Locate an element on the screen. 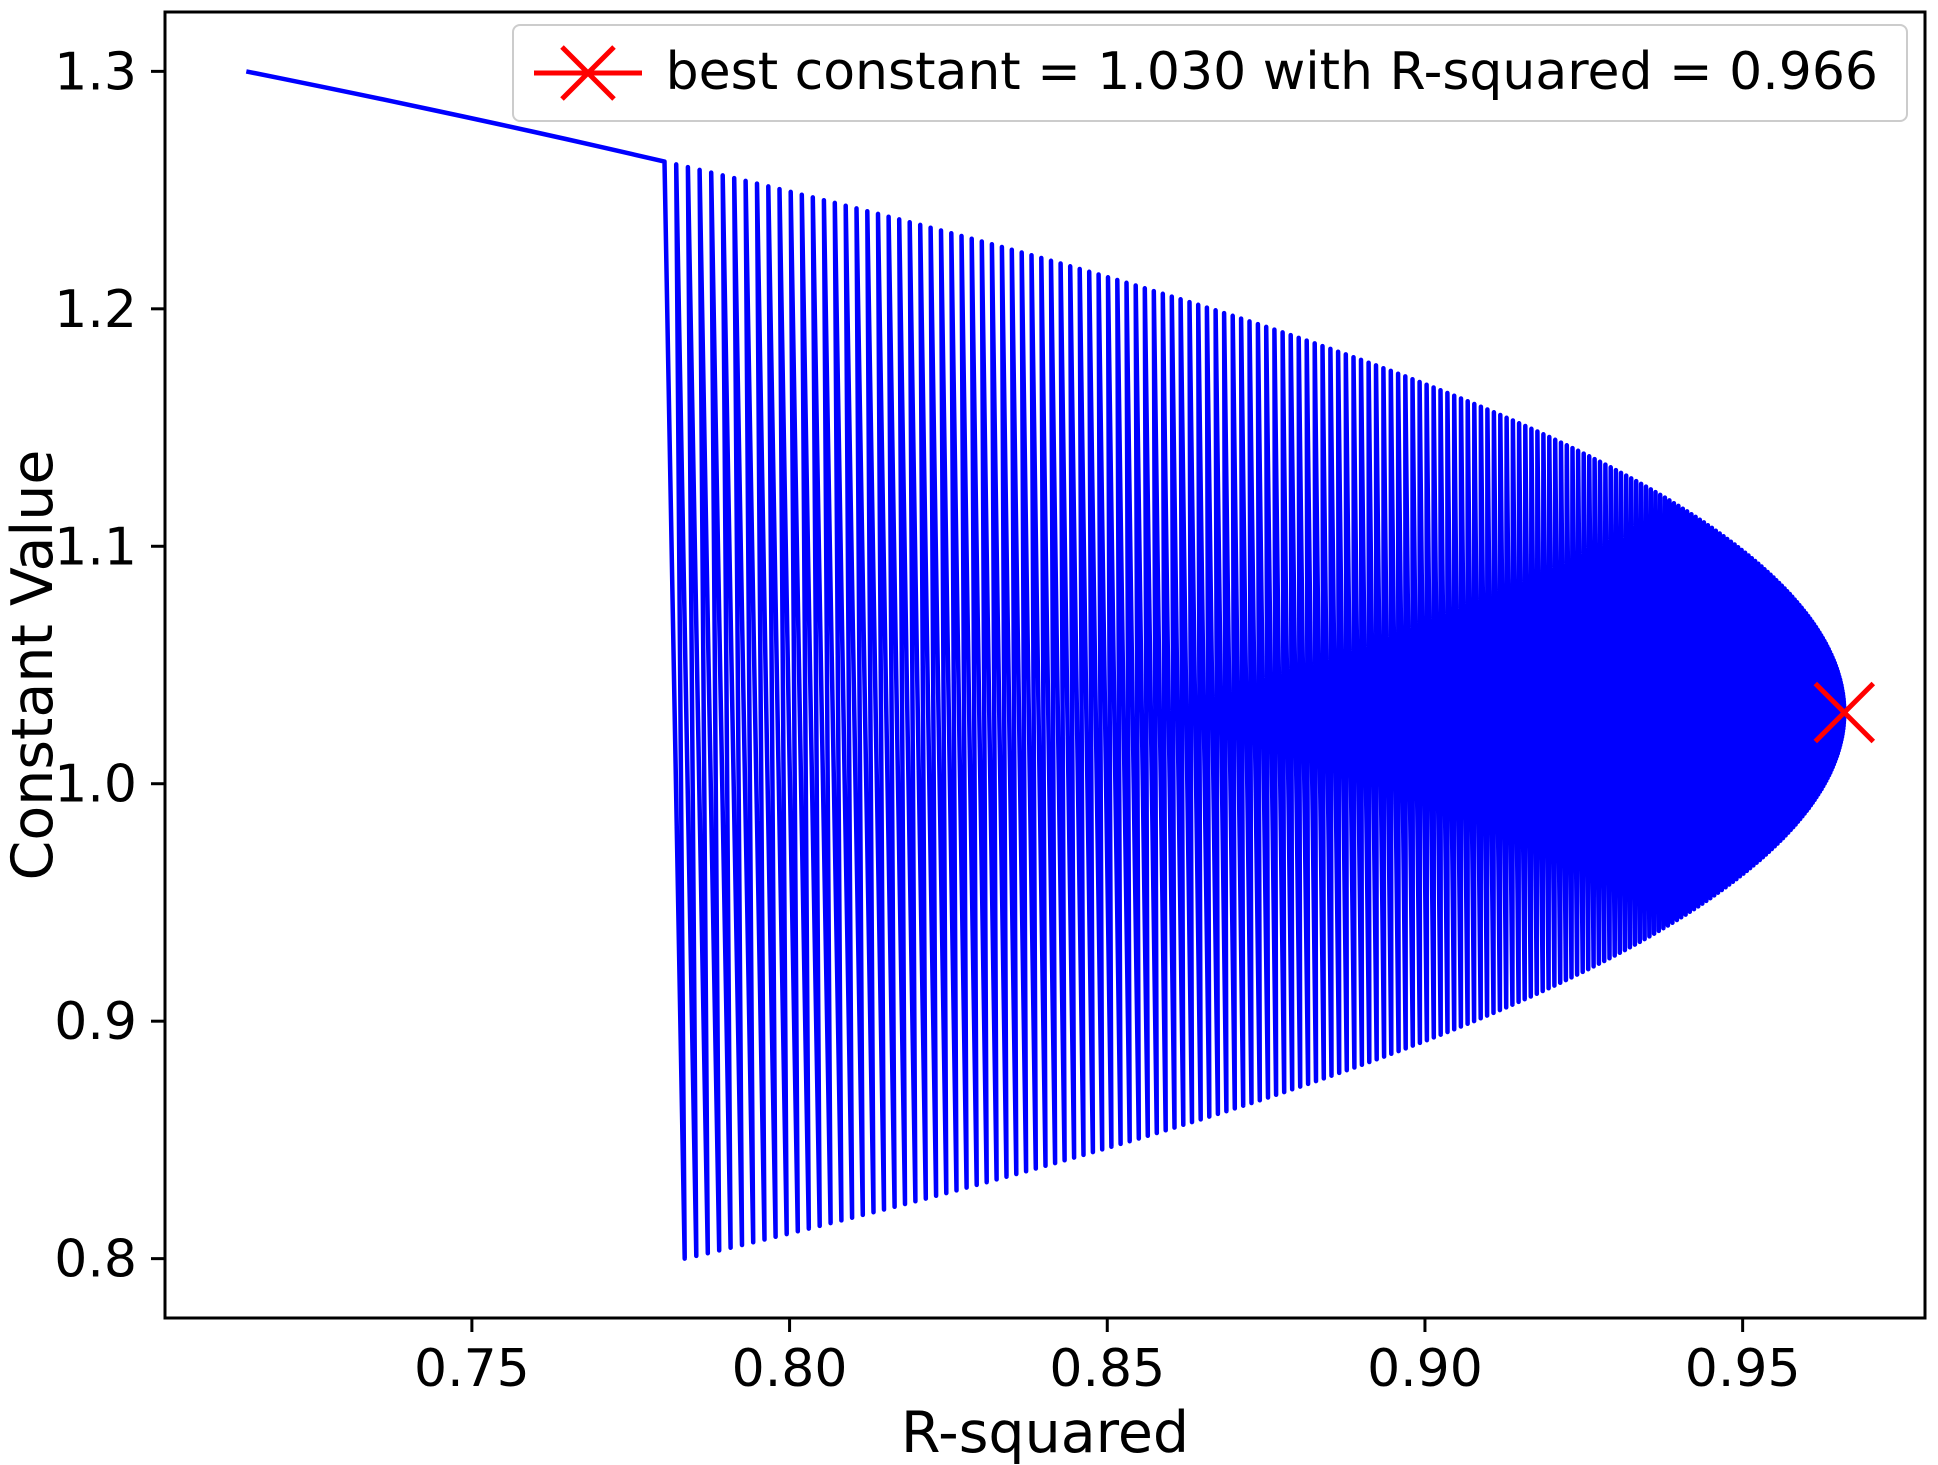  y-tick-label: 0.8 is located at coordinates (95, 1260).